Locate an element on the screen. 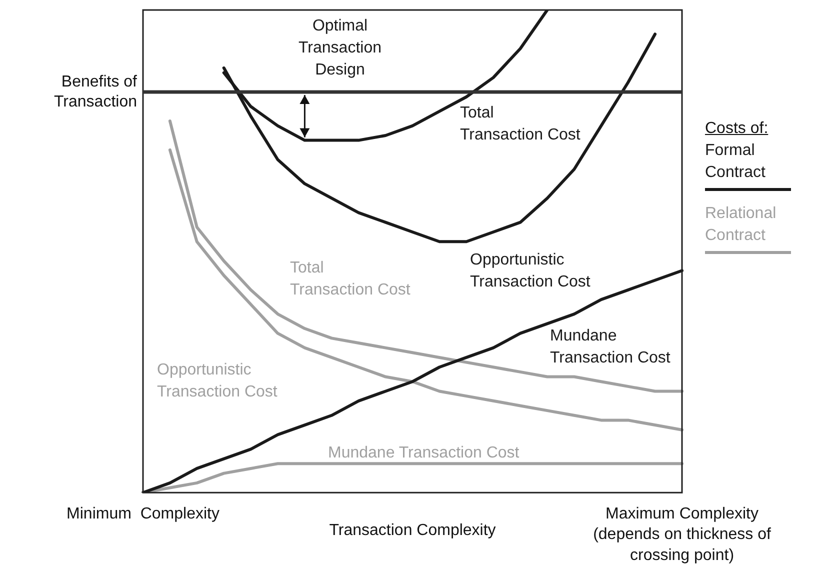 The height and width of the screenshot is (575, 821). text: Formal Contract is located at coordinates (735, 162).